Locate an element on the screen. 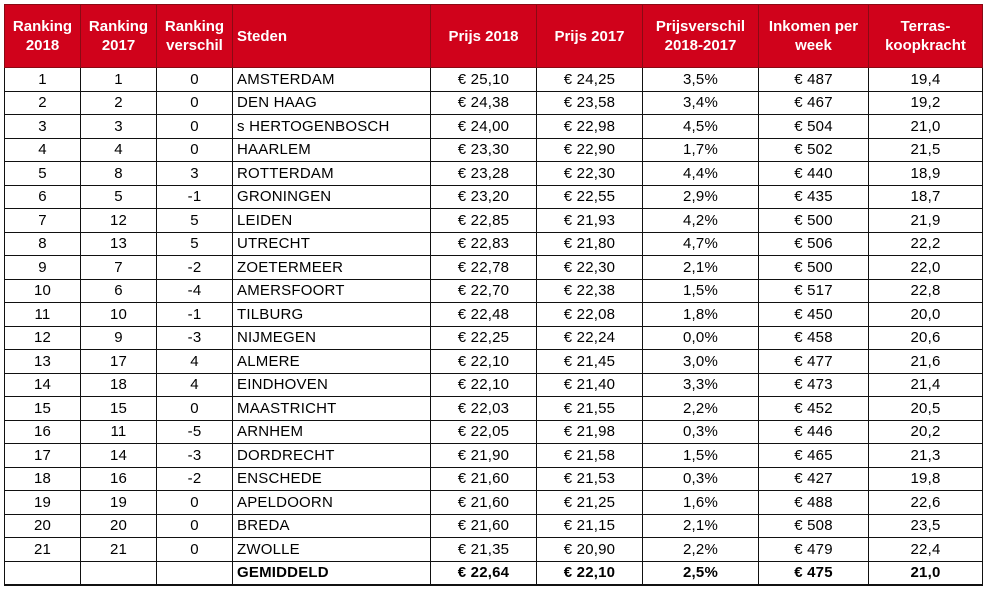 This screenshot has width=988, height=600. header-prijs-2018-line1: Prijs 2018 is located at coordinates (483, 36).